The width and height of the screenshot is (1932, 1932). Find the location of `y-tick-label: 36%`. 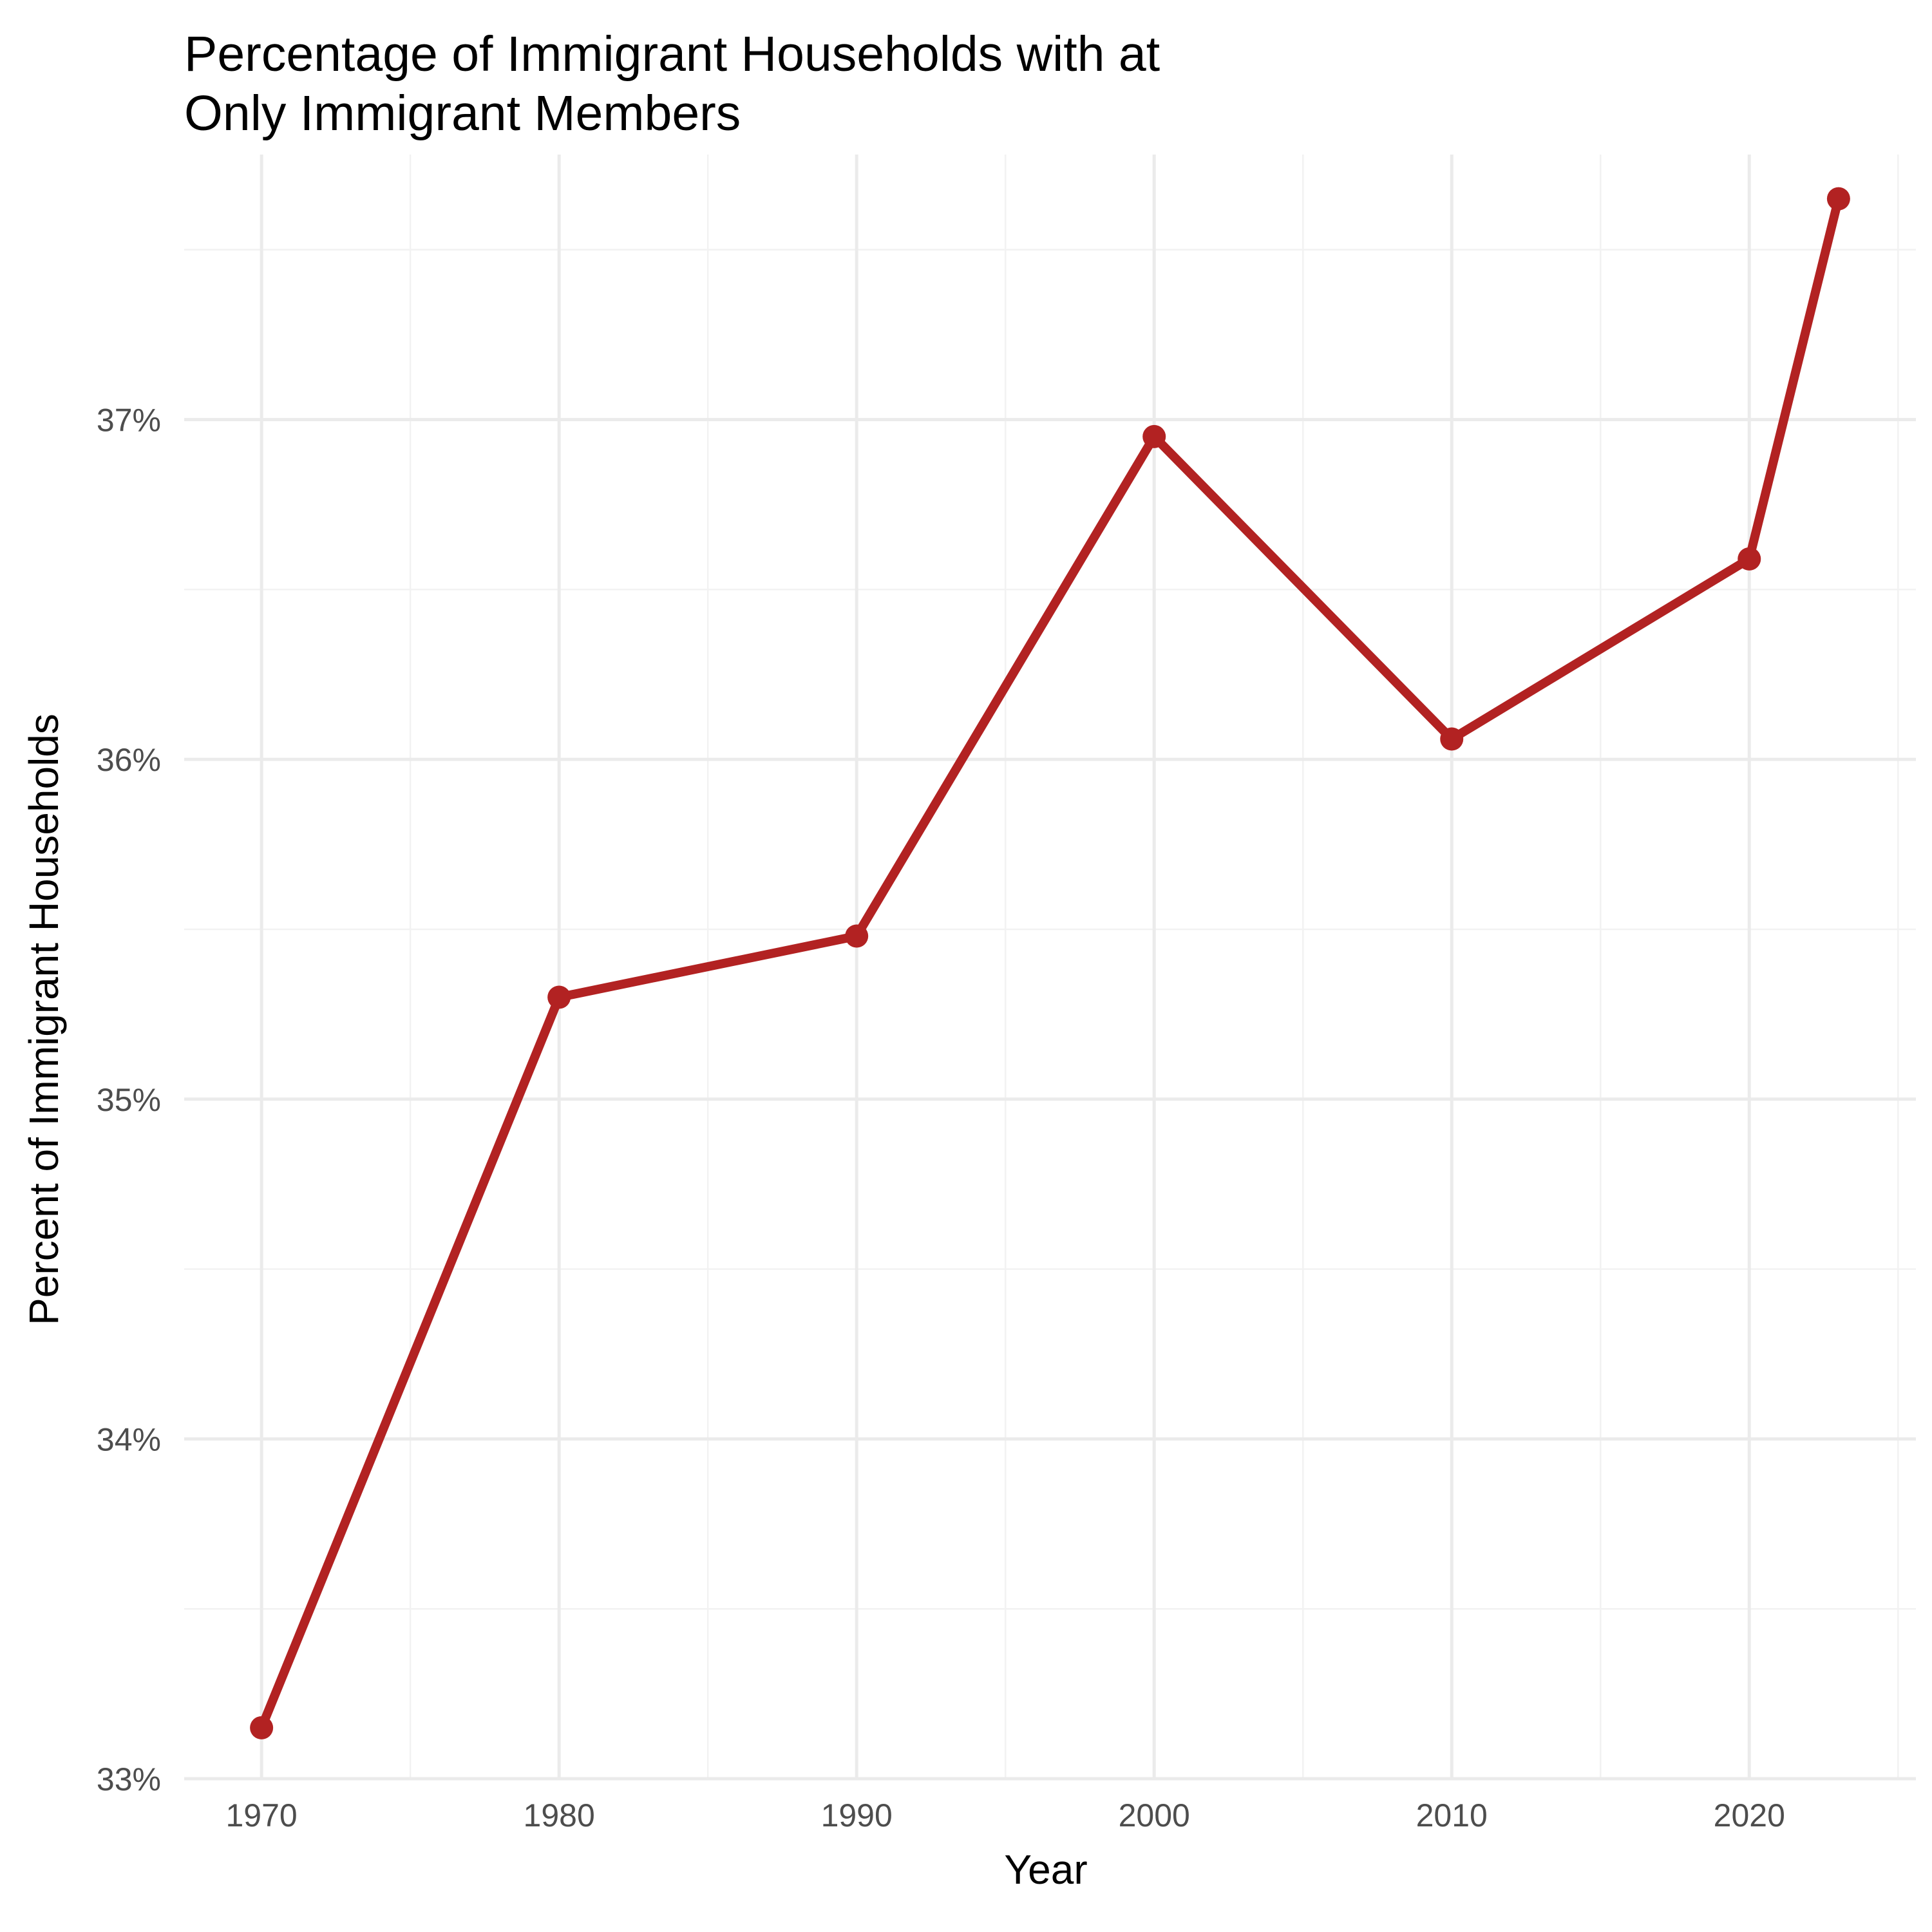

y-tick-label: 36% is located at coordinates (129, 760).